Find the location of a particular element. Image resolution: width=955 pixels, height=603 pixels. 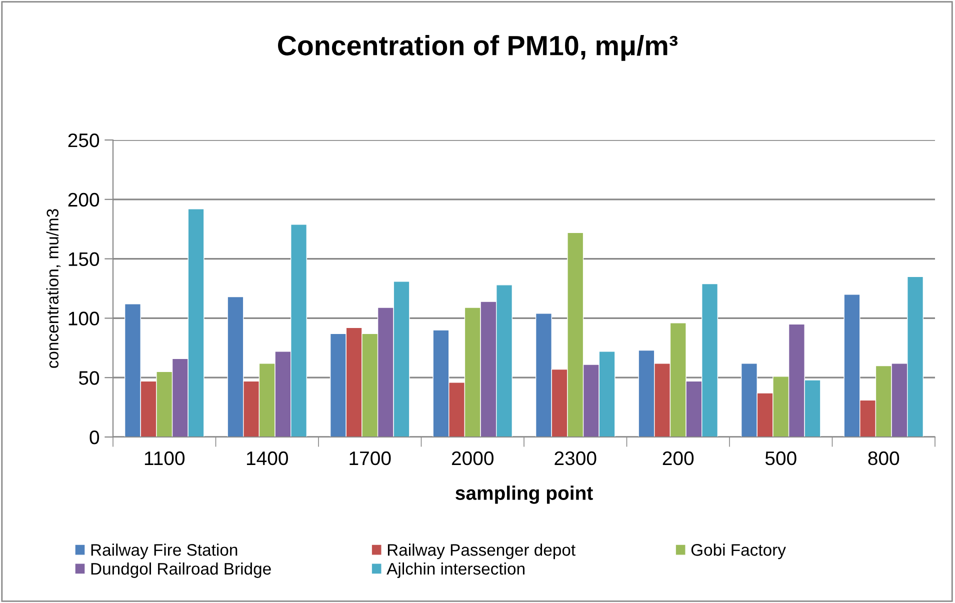

x-tick-label: 1700 is located at coordinates (370, 458).